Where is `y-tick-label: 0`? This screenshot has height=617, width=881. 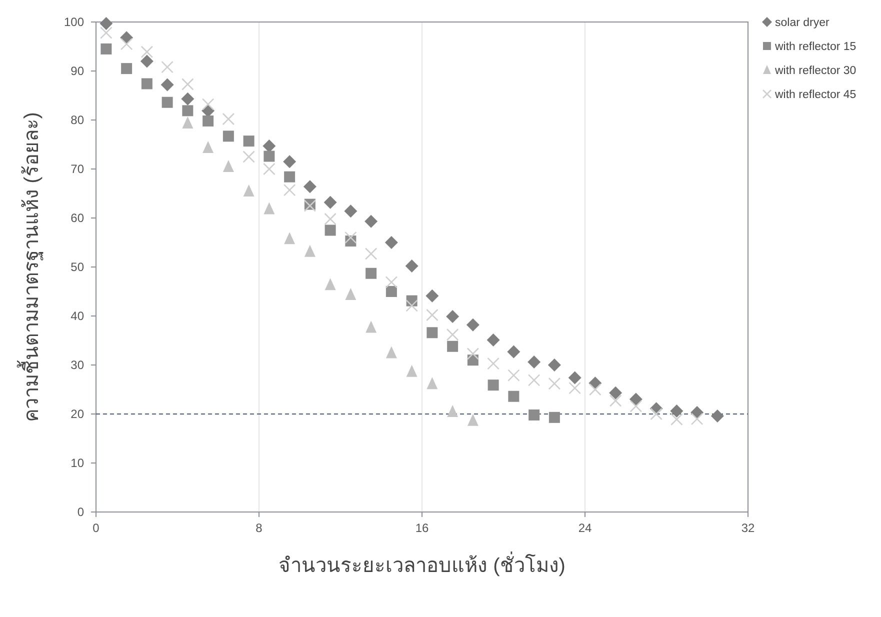 y-tick-label: 0 is located at coordinates (80, 512).